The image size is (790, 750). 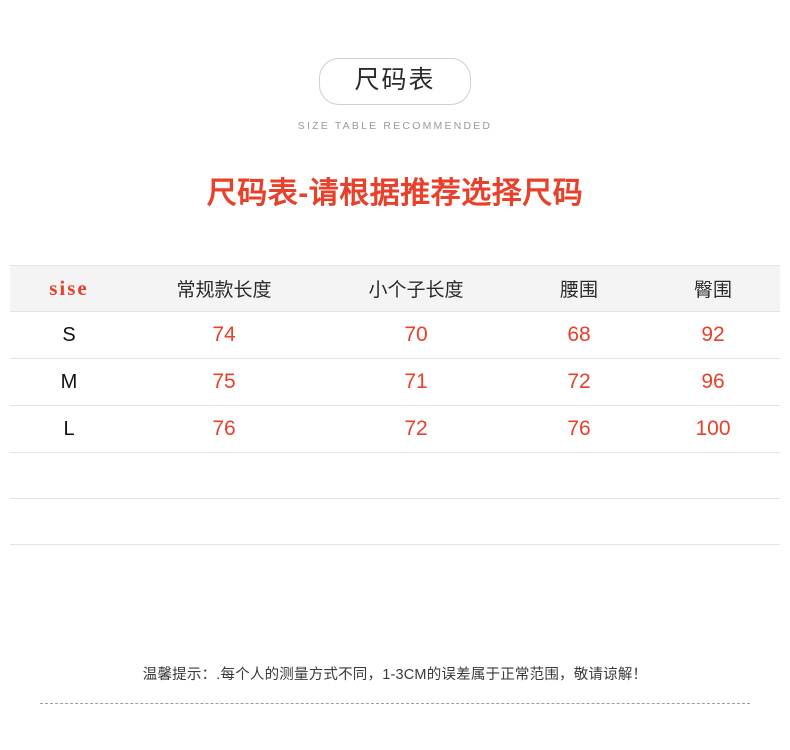 What do you see at coordinates (395, 126) in the screenshot?
I see `badge-subtitle: SIZE TABLE RECOMMENDED` at bounding box center [395, 126].